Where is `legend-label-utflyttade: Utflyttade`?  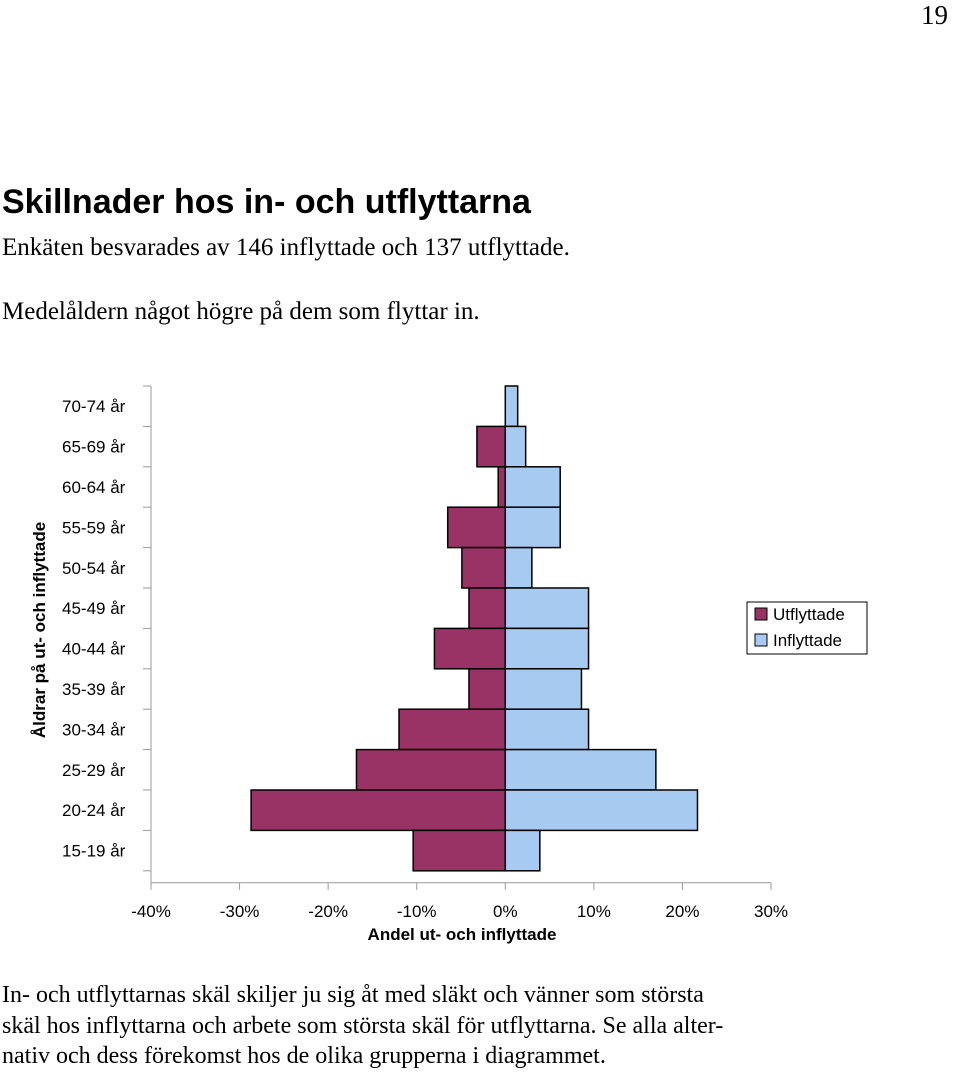
legend-label-utflyttade: Utflyttade is located at coordinates (809, 614).